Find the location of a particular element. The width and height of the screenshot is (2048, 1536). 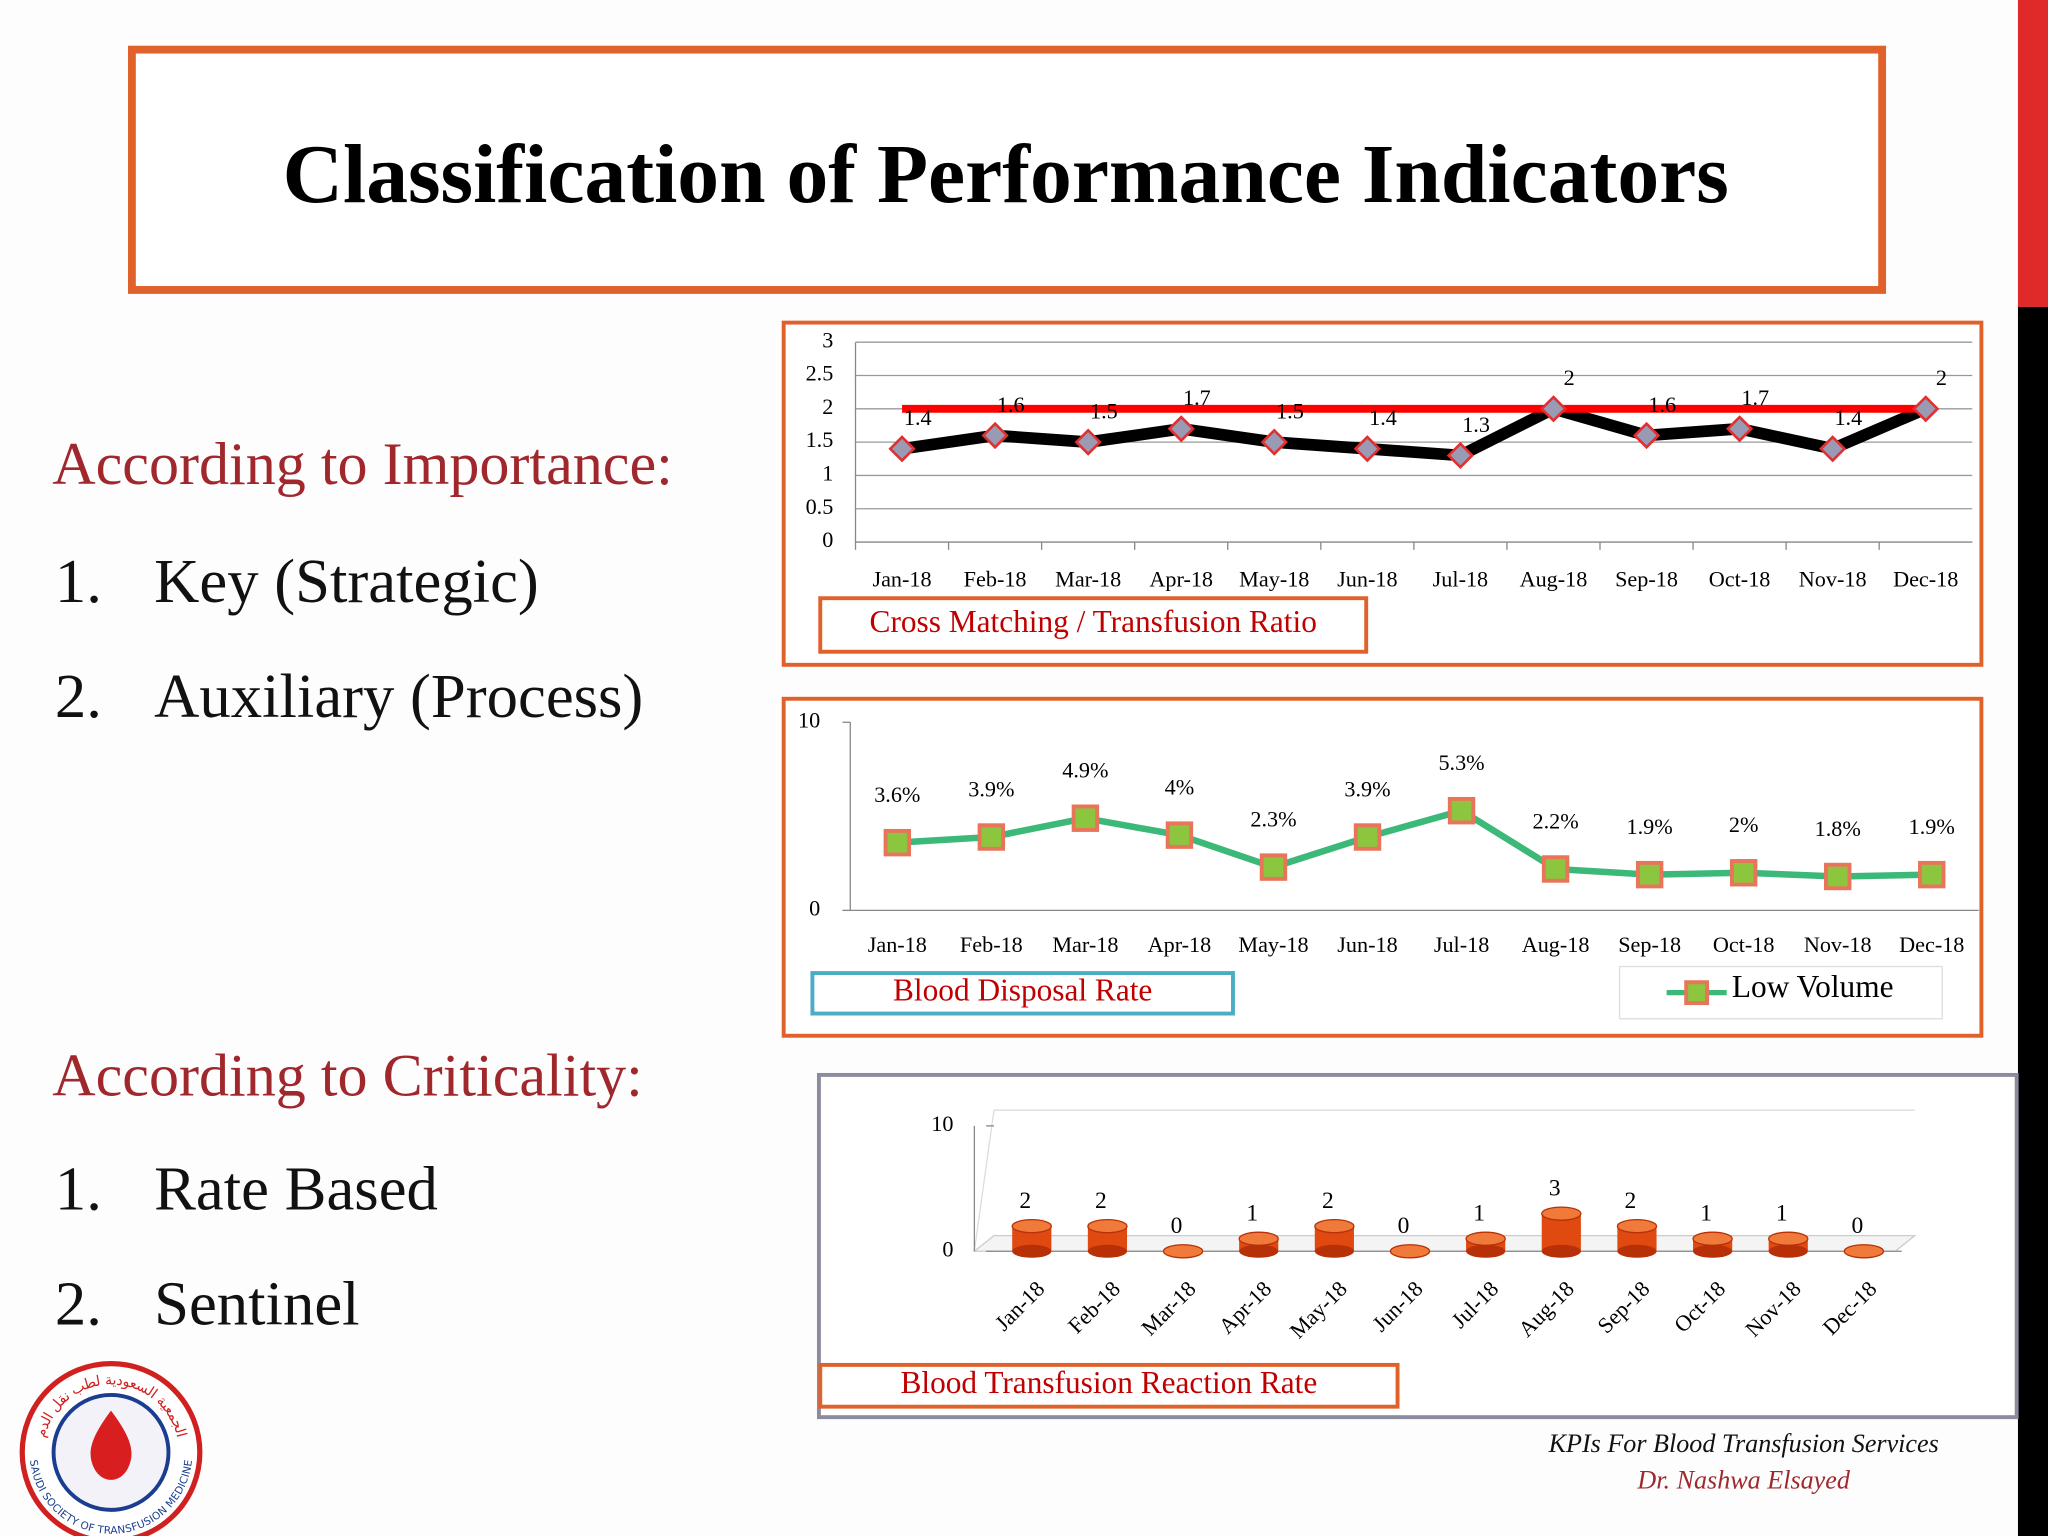

accent-red is located at coordinates (2032, 153).